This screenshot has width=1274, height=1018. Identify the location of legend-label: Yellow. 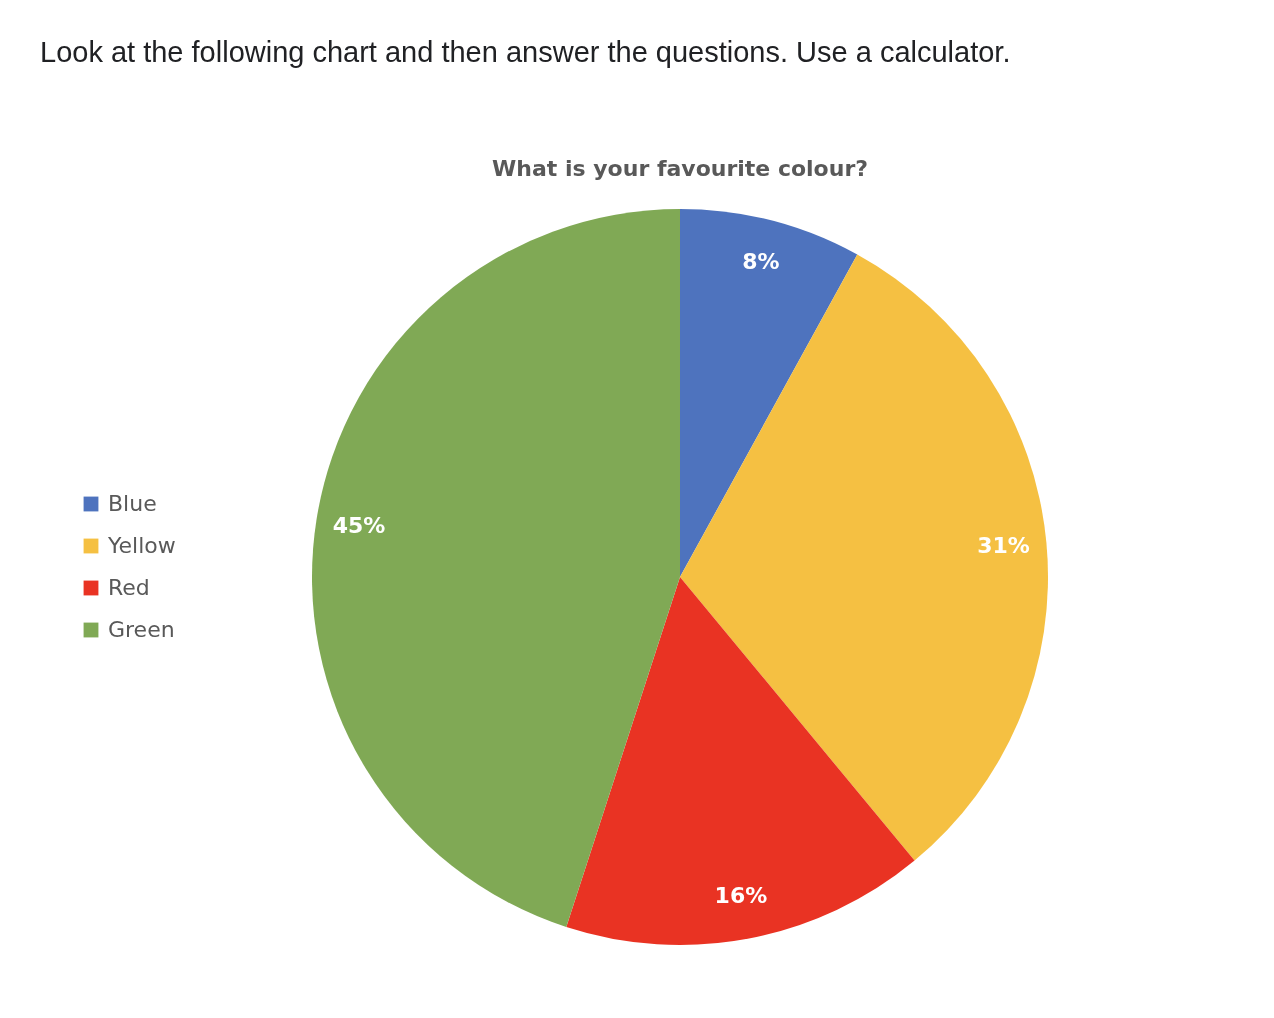
(141, 545).